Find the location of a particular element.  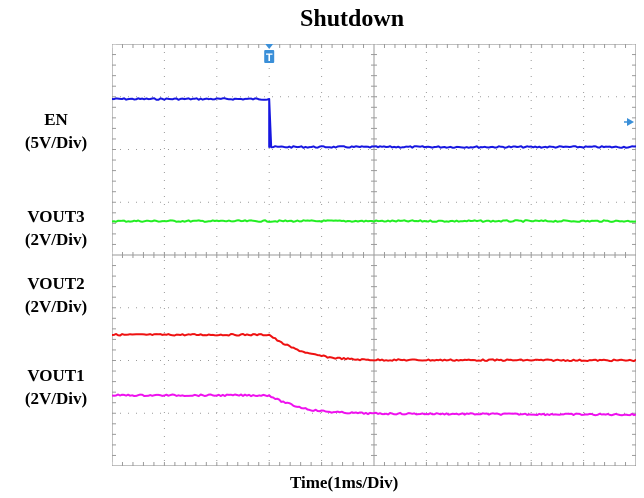

trigger-marker-label: T is located at coordinates (269, 58).